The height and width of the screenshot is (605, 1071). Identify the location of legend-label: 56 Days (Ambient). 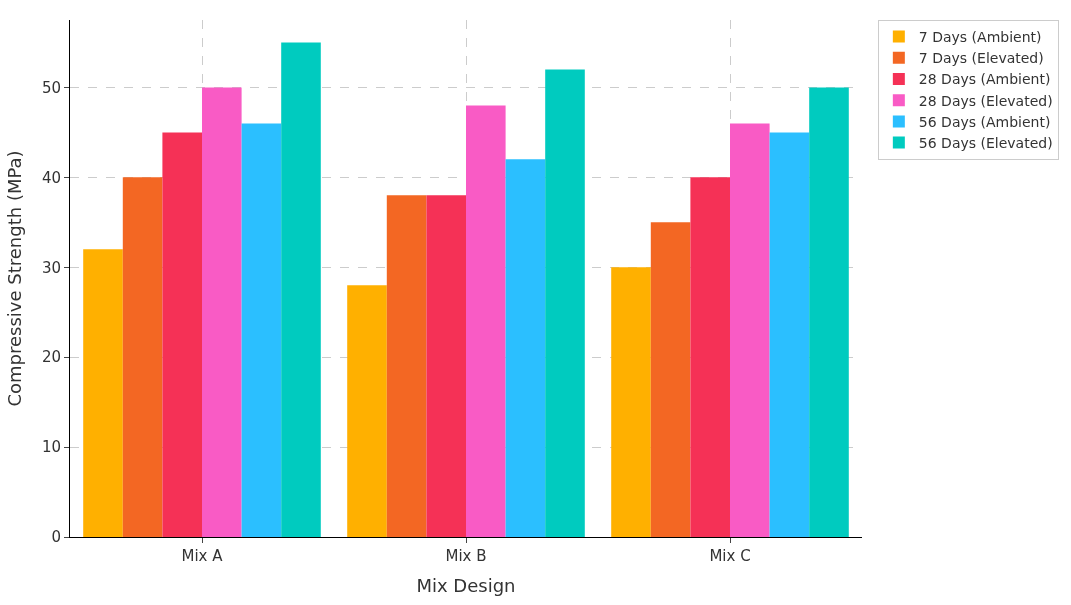
(984, 121).